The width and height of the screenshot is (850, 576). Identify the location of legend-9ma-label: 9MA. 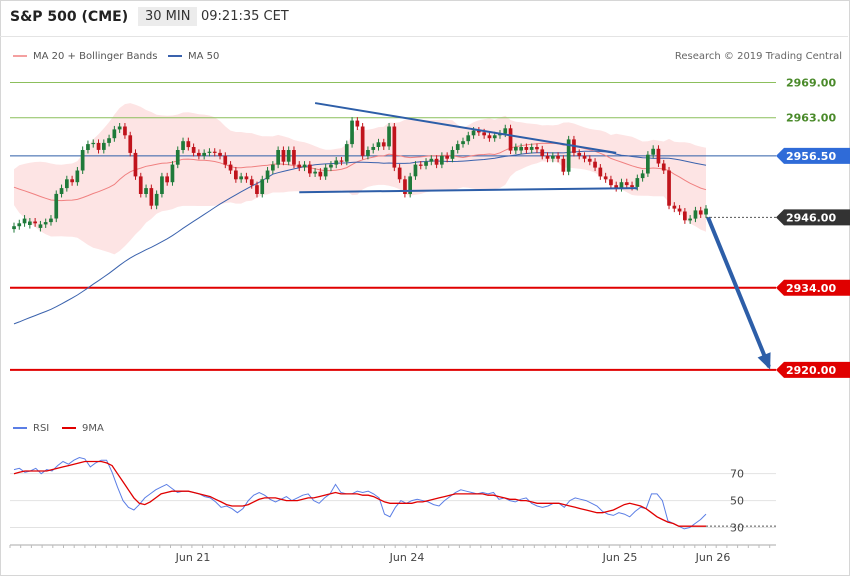
(93, 428).